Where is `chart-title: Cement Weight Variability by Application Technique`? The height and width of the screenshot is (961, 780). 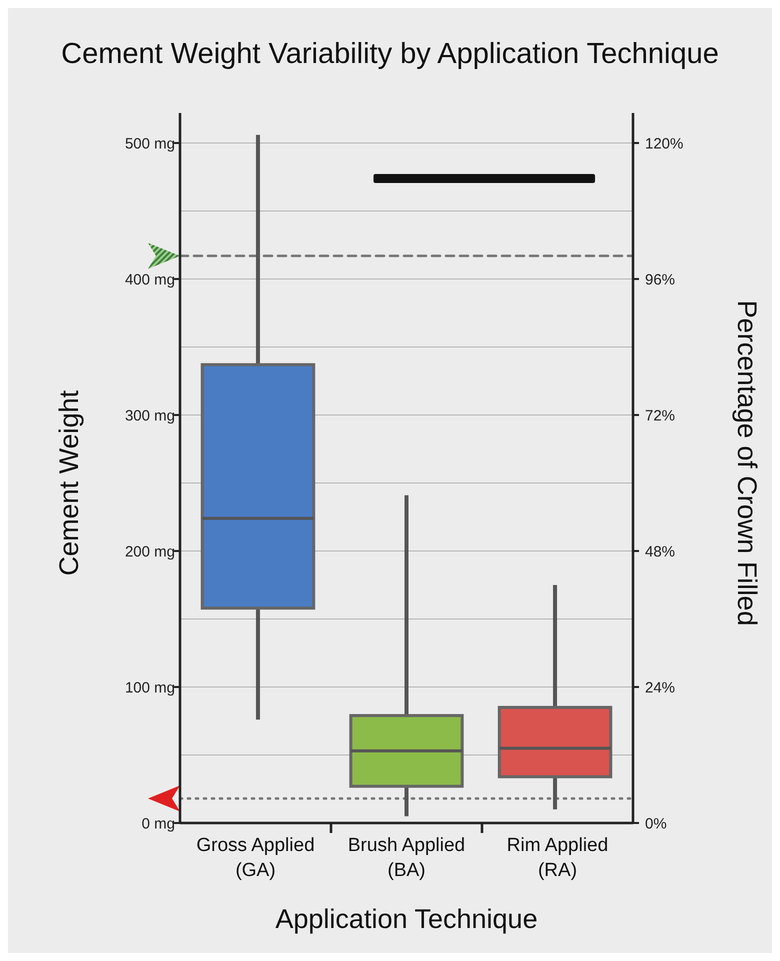 chart-title: Cement Weight Variability by Application Technique is located at coordinates (390, 54).